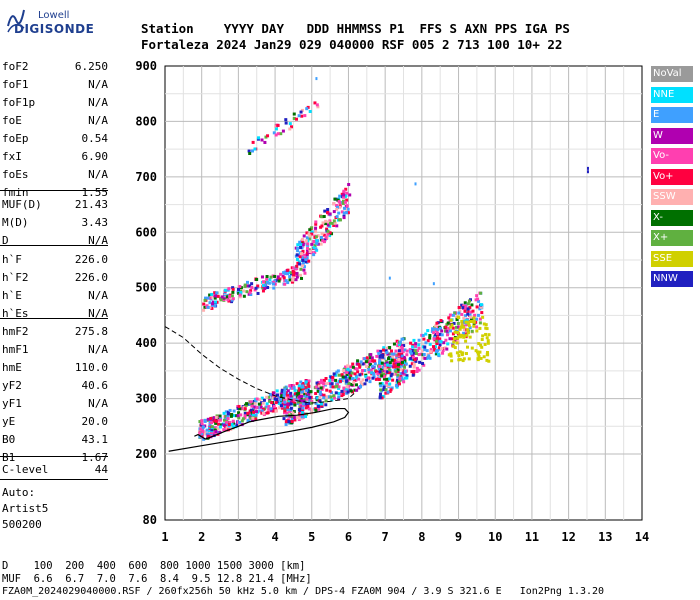 Image resolution: width=700 pixels, height=600 pixels. I want to click on profile-dashed-line, so click(260, 365).